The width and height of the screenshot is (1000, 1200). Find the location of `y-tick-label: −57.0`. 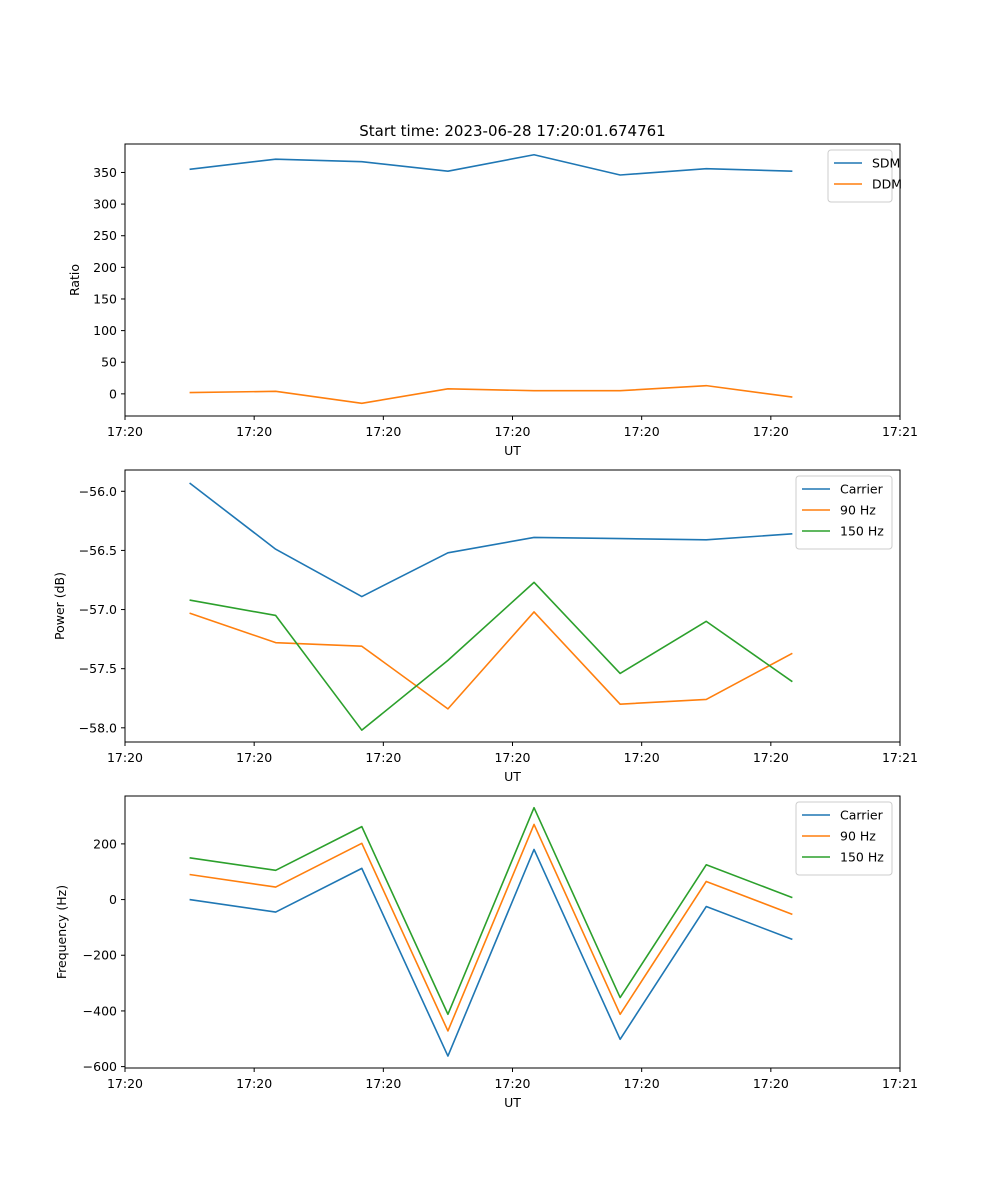

y-tick-label: −57.0 is located at coordinates (98, 609).